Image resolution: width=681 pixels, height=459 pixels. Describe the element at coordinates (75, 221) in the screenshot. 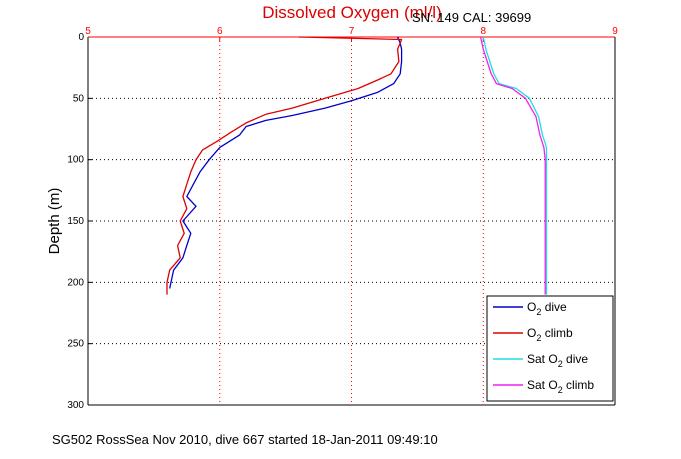

I see `y-tick-label: 150` at that location.